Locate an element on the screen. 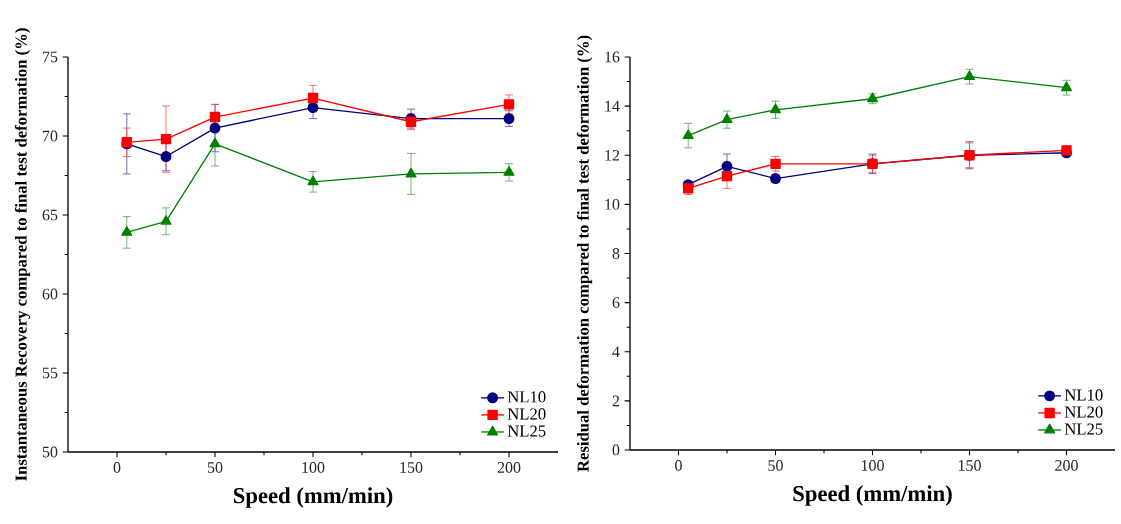  y-tick-label: 12 is located at coordinates (612, 155).